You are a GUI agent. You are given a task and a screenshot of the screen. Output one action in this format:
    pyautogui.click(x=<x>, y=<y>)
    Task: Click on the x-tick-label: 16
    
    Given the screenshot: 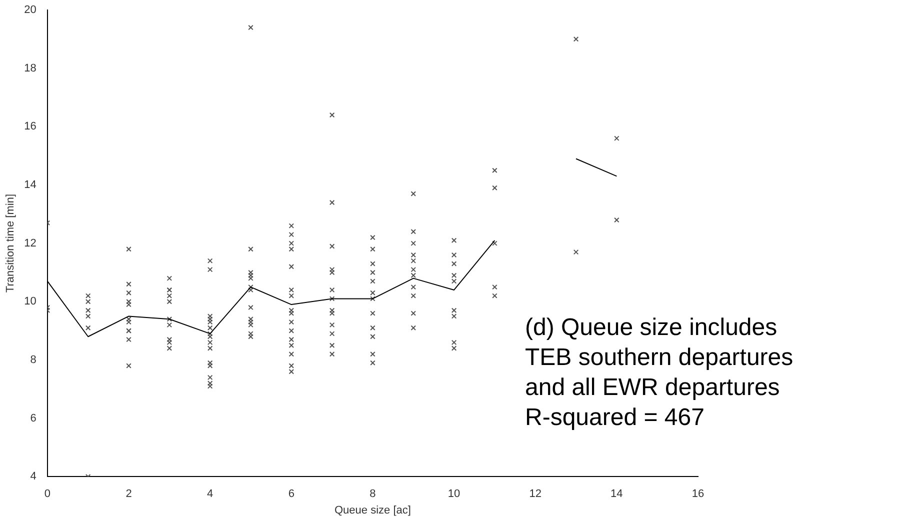 What is the action you would take?
    pyautogui.click(x=698, y=494)
    